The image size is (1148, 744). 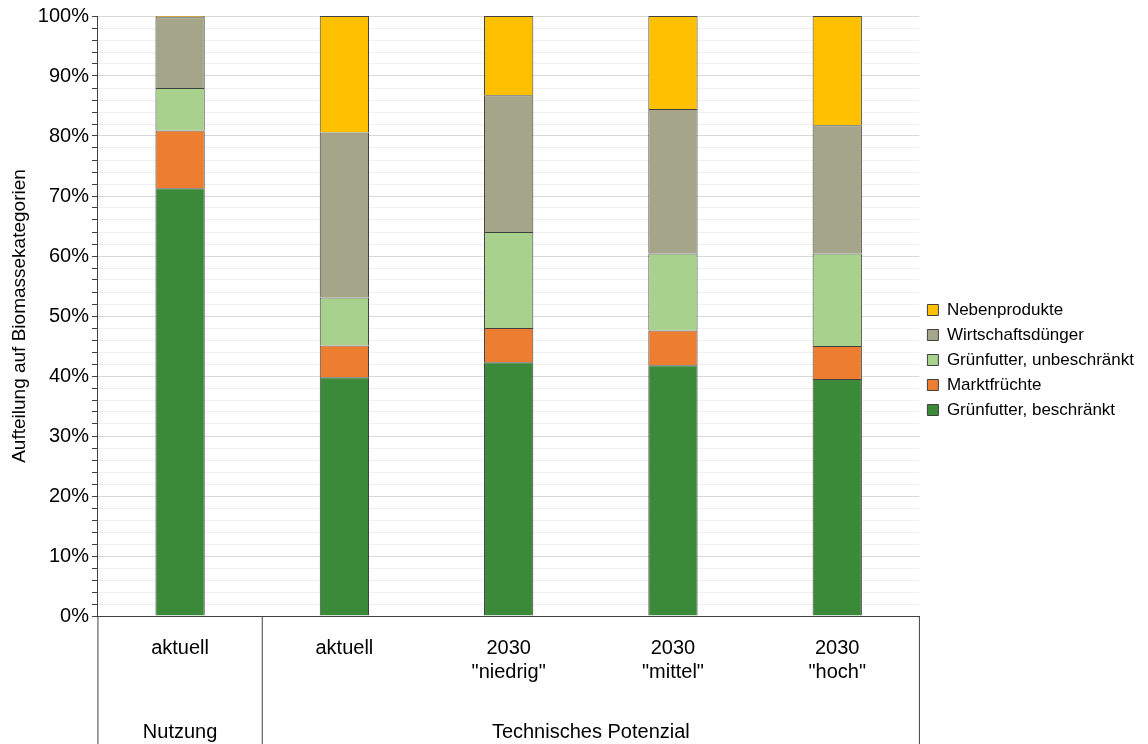 I want to click on y-tick-label: 30%, so click(x=69, y=434).